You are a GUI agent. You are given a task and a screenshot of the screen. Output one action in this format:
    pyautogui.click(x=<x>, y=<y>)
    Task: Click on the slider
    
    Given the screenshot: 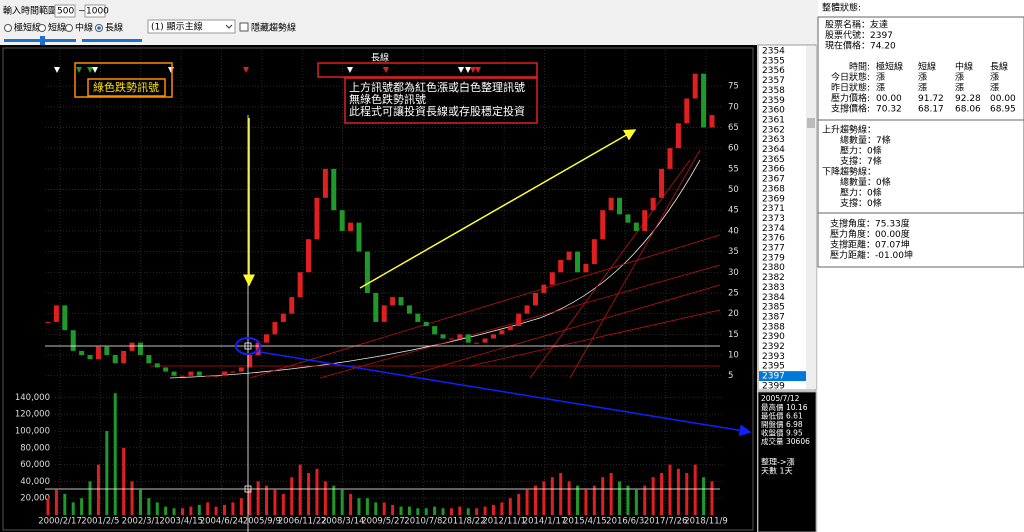 What is the action you would take?
    pyautogui.click(x=112, y=40)
    